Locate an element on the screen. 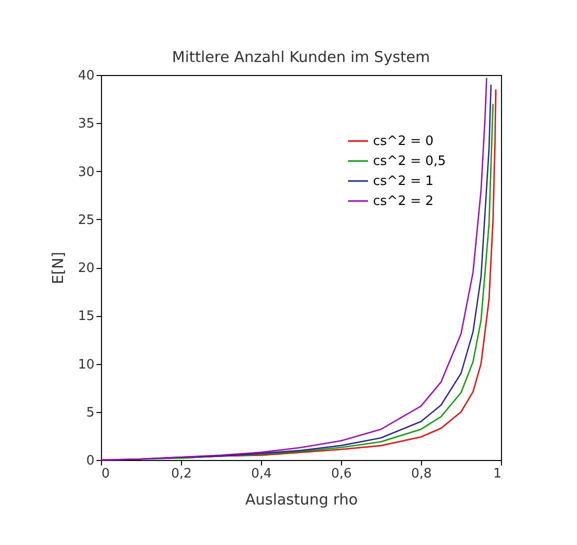 The width and height of the screenshot is (577, 545). x-axis-title: Auslastung rho is located at coordinates (301, 499).